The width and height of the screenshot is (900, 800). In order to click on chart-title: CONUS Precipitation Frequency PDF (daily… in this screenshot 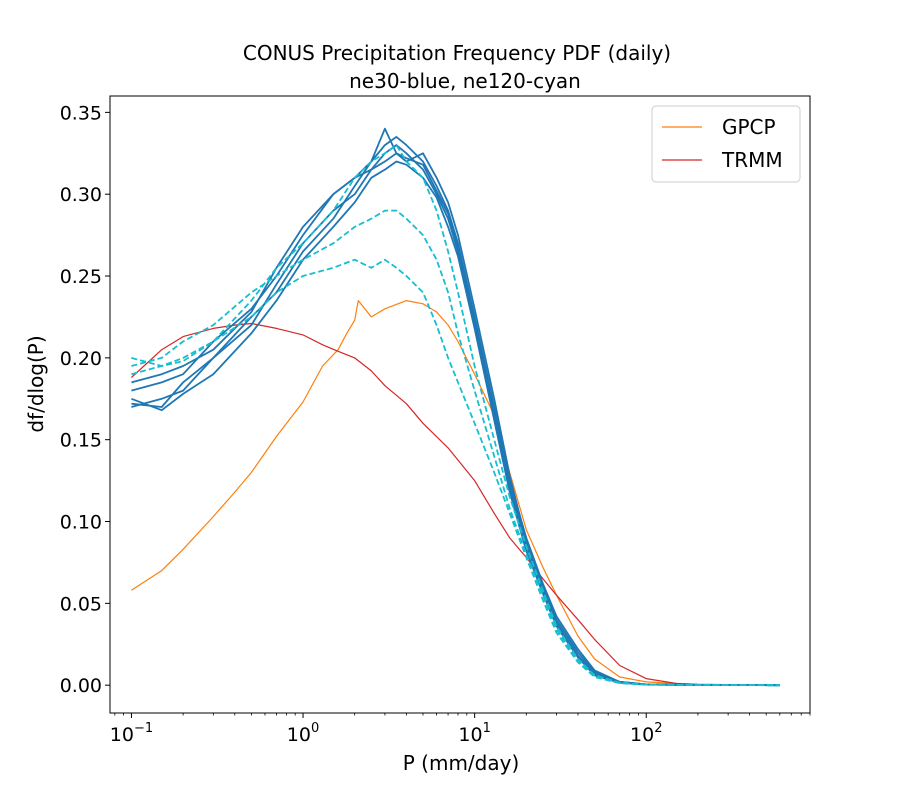, I will do `click(457, 53)`.